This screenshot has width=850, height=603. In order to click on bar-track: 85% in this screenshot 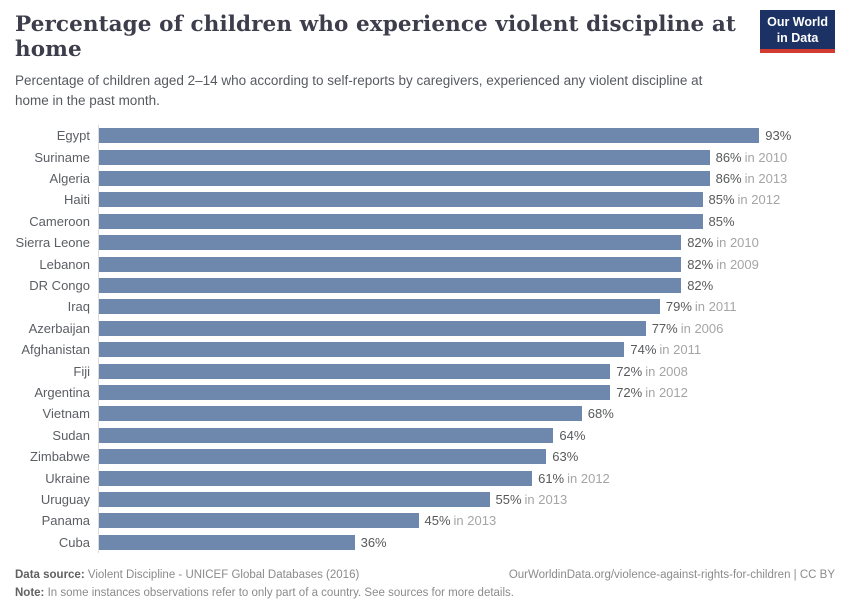, I will do `click(466, 221)`.